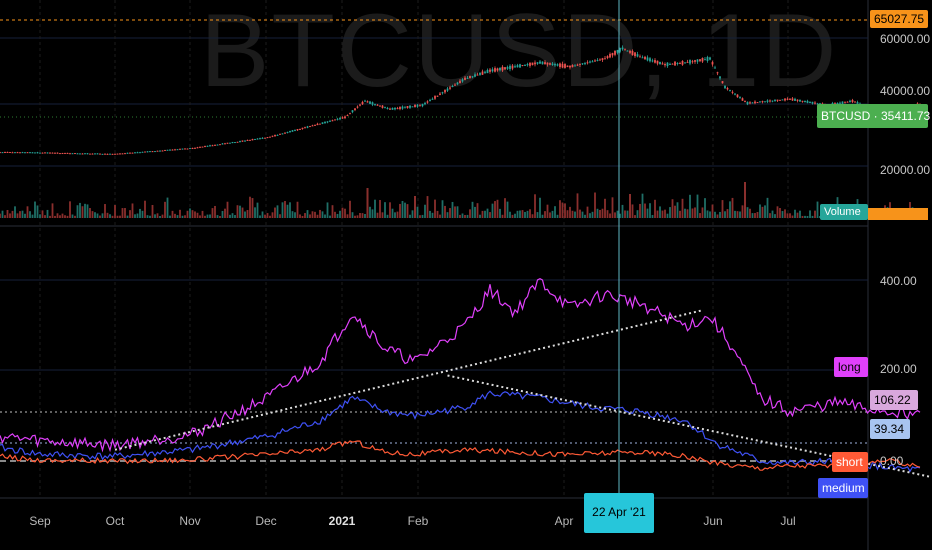 The height and width of the screenshot is (550, 932). I want to click on short-label-tag: short, so click(850, 462).